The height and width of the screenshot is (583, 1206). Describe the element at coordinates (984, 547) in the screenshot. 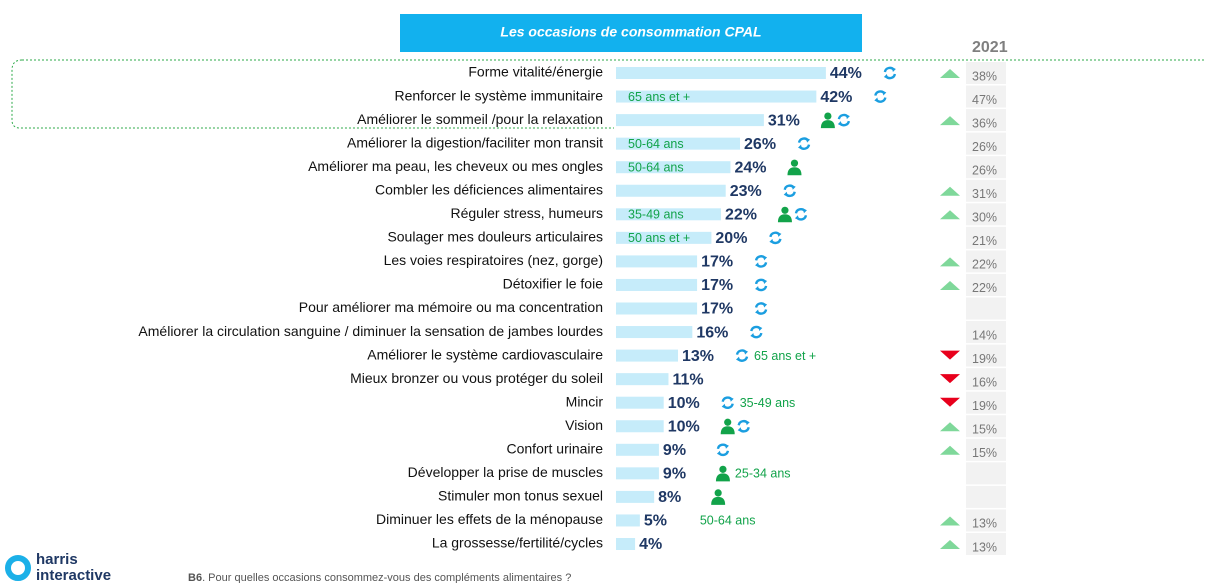

I see `comparison-value: 13%` at that location.